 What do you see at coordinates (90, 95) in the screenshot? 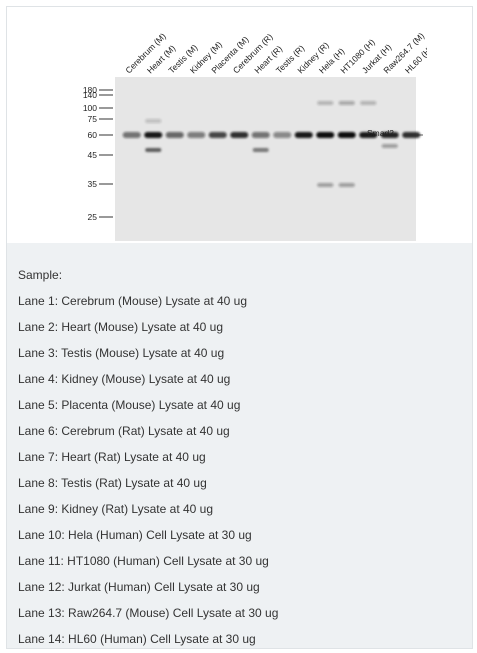
I see `marker-label-140: 140` at bounding box center [90, 95].